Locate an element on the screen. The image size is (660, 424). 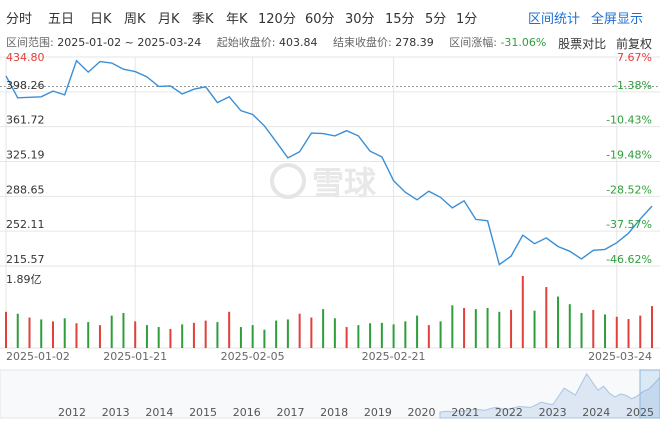
navigator-year-label: 2020 is located at coordinates (422, 412).